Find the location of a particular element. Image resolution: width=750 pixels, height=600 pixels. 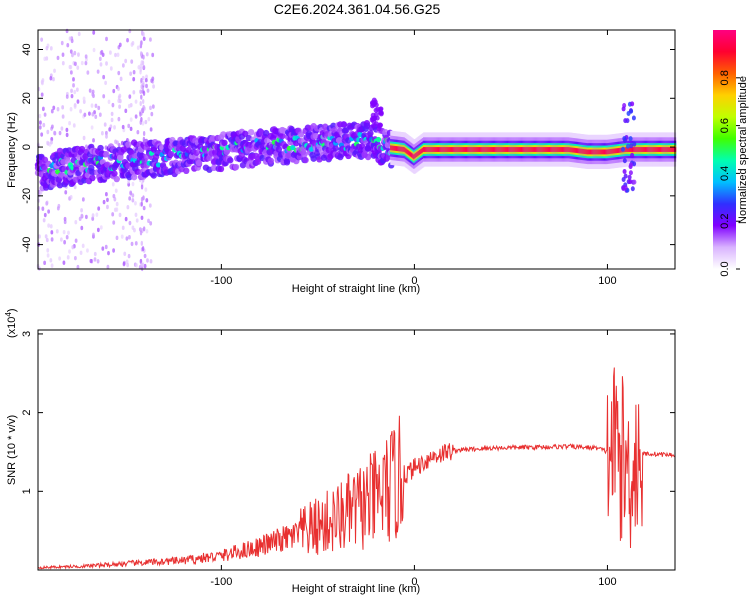

colorbar-ticks: 0.0 0.2 0.4 0.6 0.8 is located at coordinates (729, 173).